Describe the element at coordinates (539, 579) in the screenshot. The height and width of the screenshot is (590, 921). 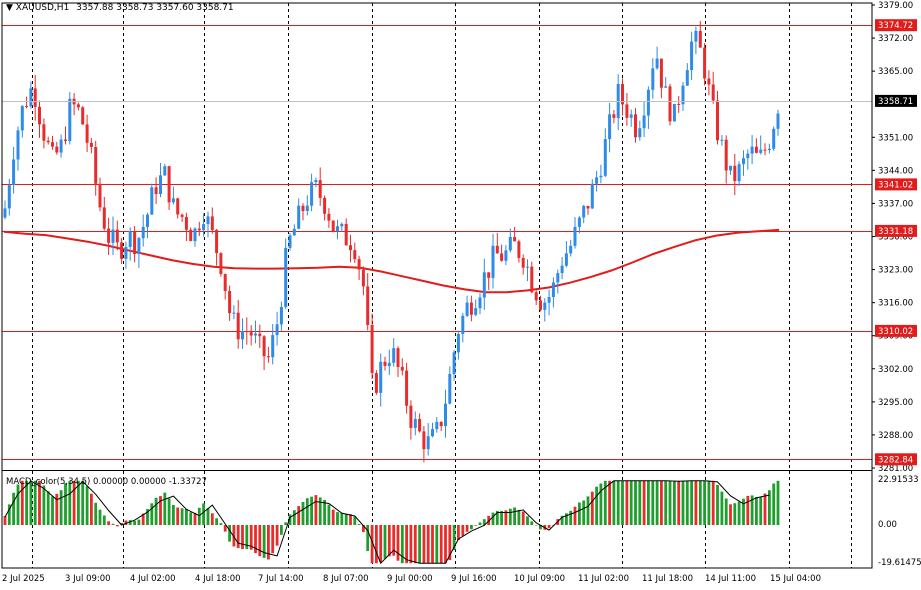
I see `time-label: 10 Jul 09:00` at that location.